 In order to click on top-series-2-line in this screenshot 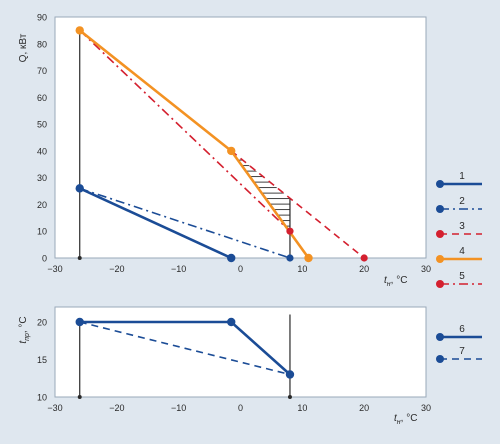, I will do `click(185, 223)`.